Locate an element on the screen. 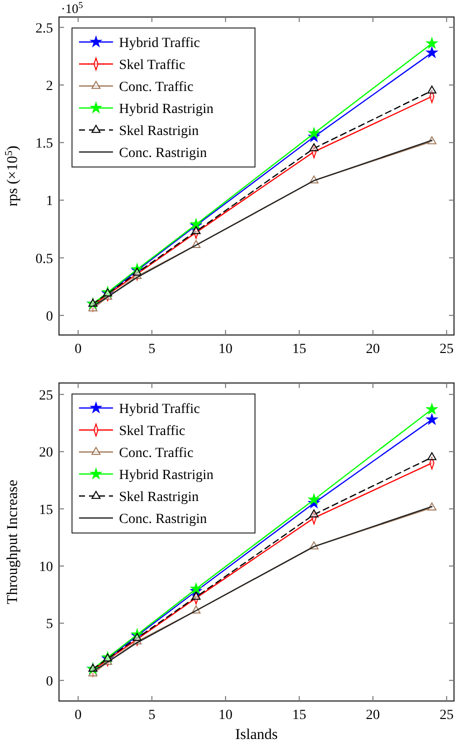 This screenshot has width=459, height=753. y-tick-label: 25 is located at coordinates (46, 396).